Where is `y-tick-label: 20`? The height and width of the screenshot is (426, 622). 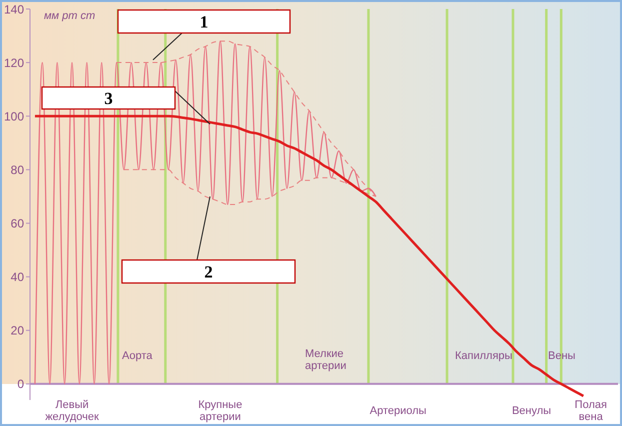 y-tick-label: 20 is located at coordinates (17, 331).